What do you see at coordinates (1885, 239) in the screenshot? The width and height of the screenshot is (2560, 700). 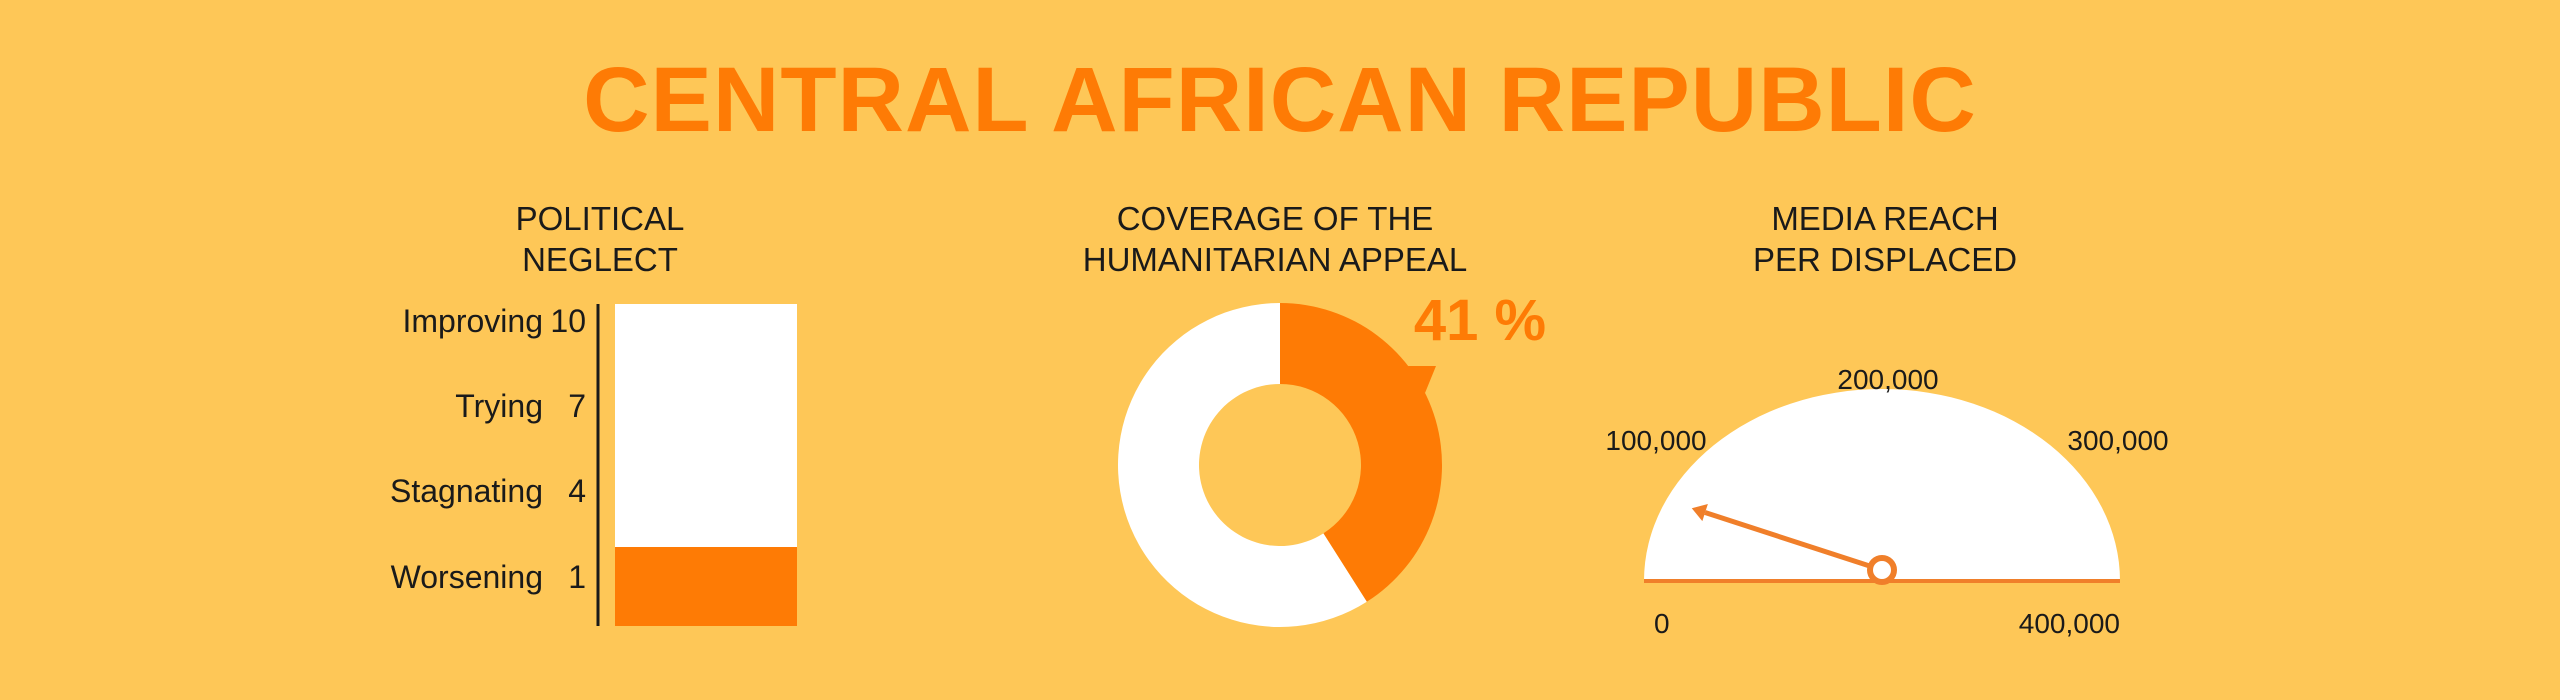 I see `media-reach-title: MEDIA REACH PER DISPLACED` at bounding box center [1885, 239].